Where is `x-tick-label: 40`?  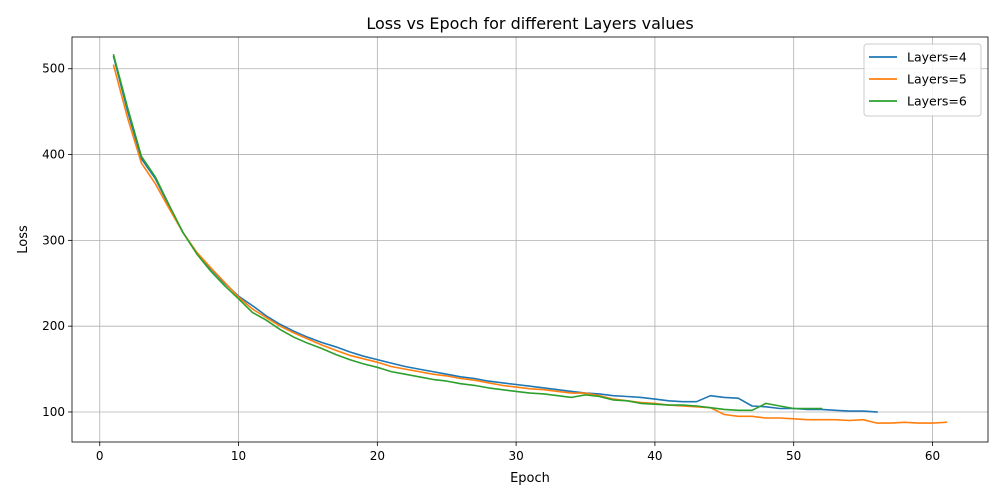 x-tick-label: 40 is located at coordinates (654, 456).